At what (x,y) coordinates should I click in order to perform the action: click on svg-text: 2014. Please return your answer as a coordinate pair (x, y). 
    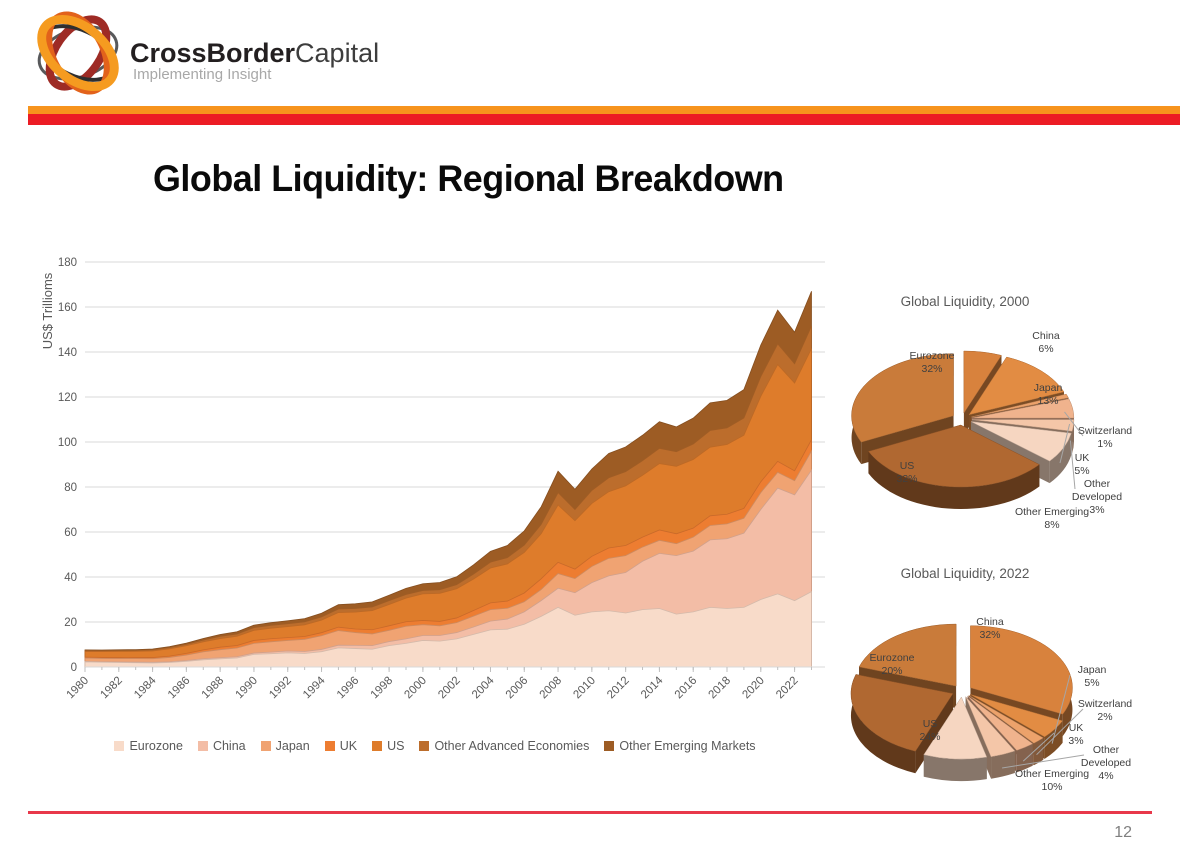
    Looking at the image, I should click on (652, 687).